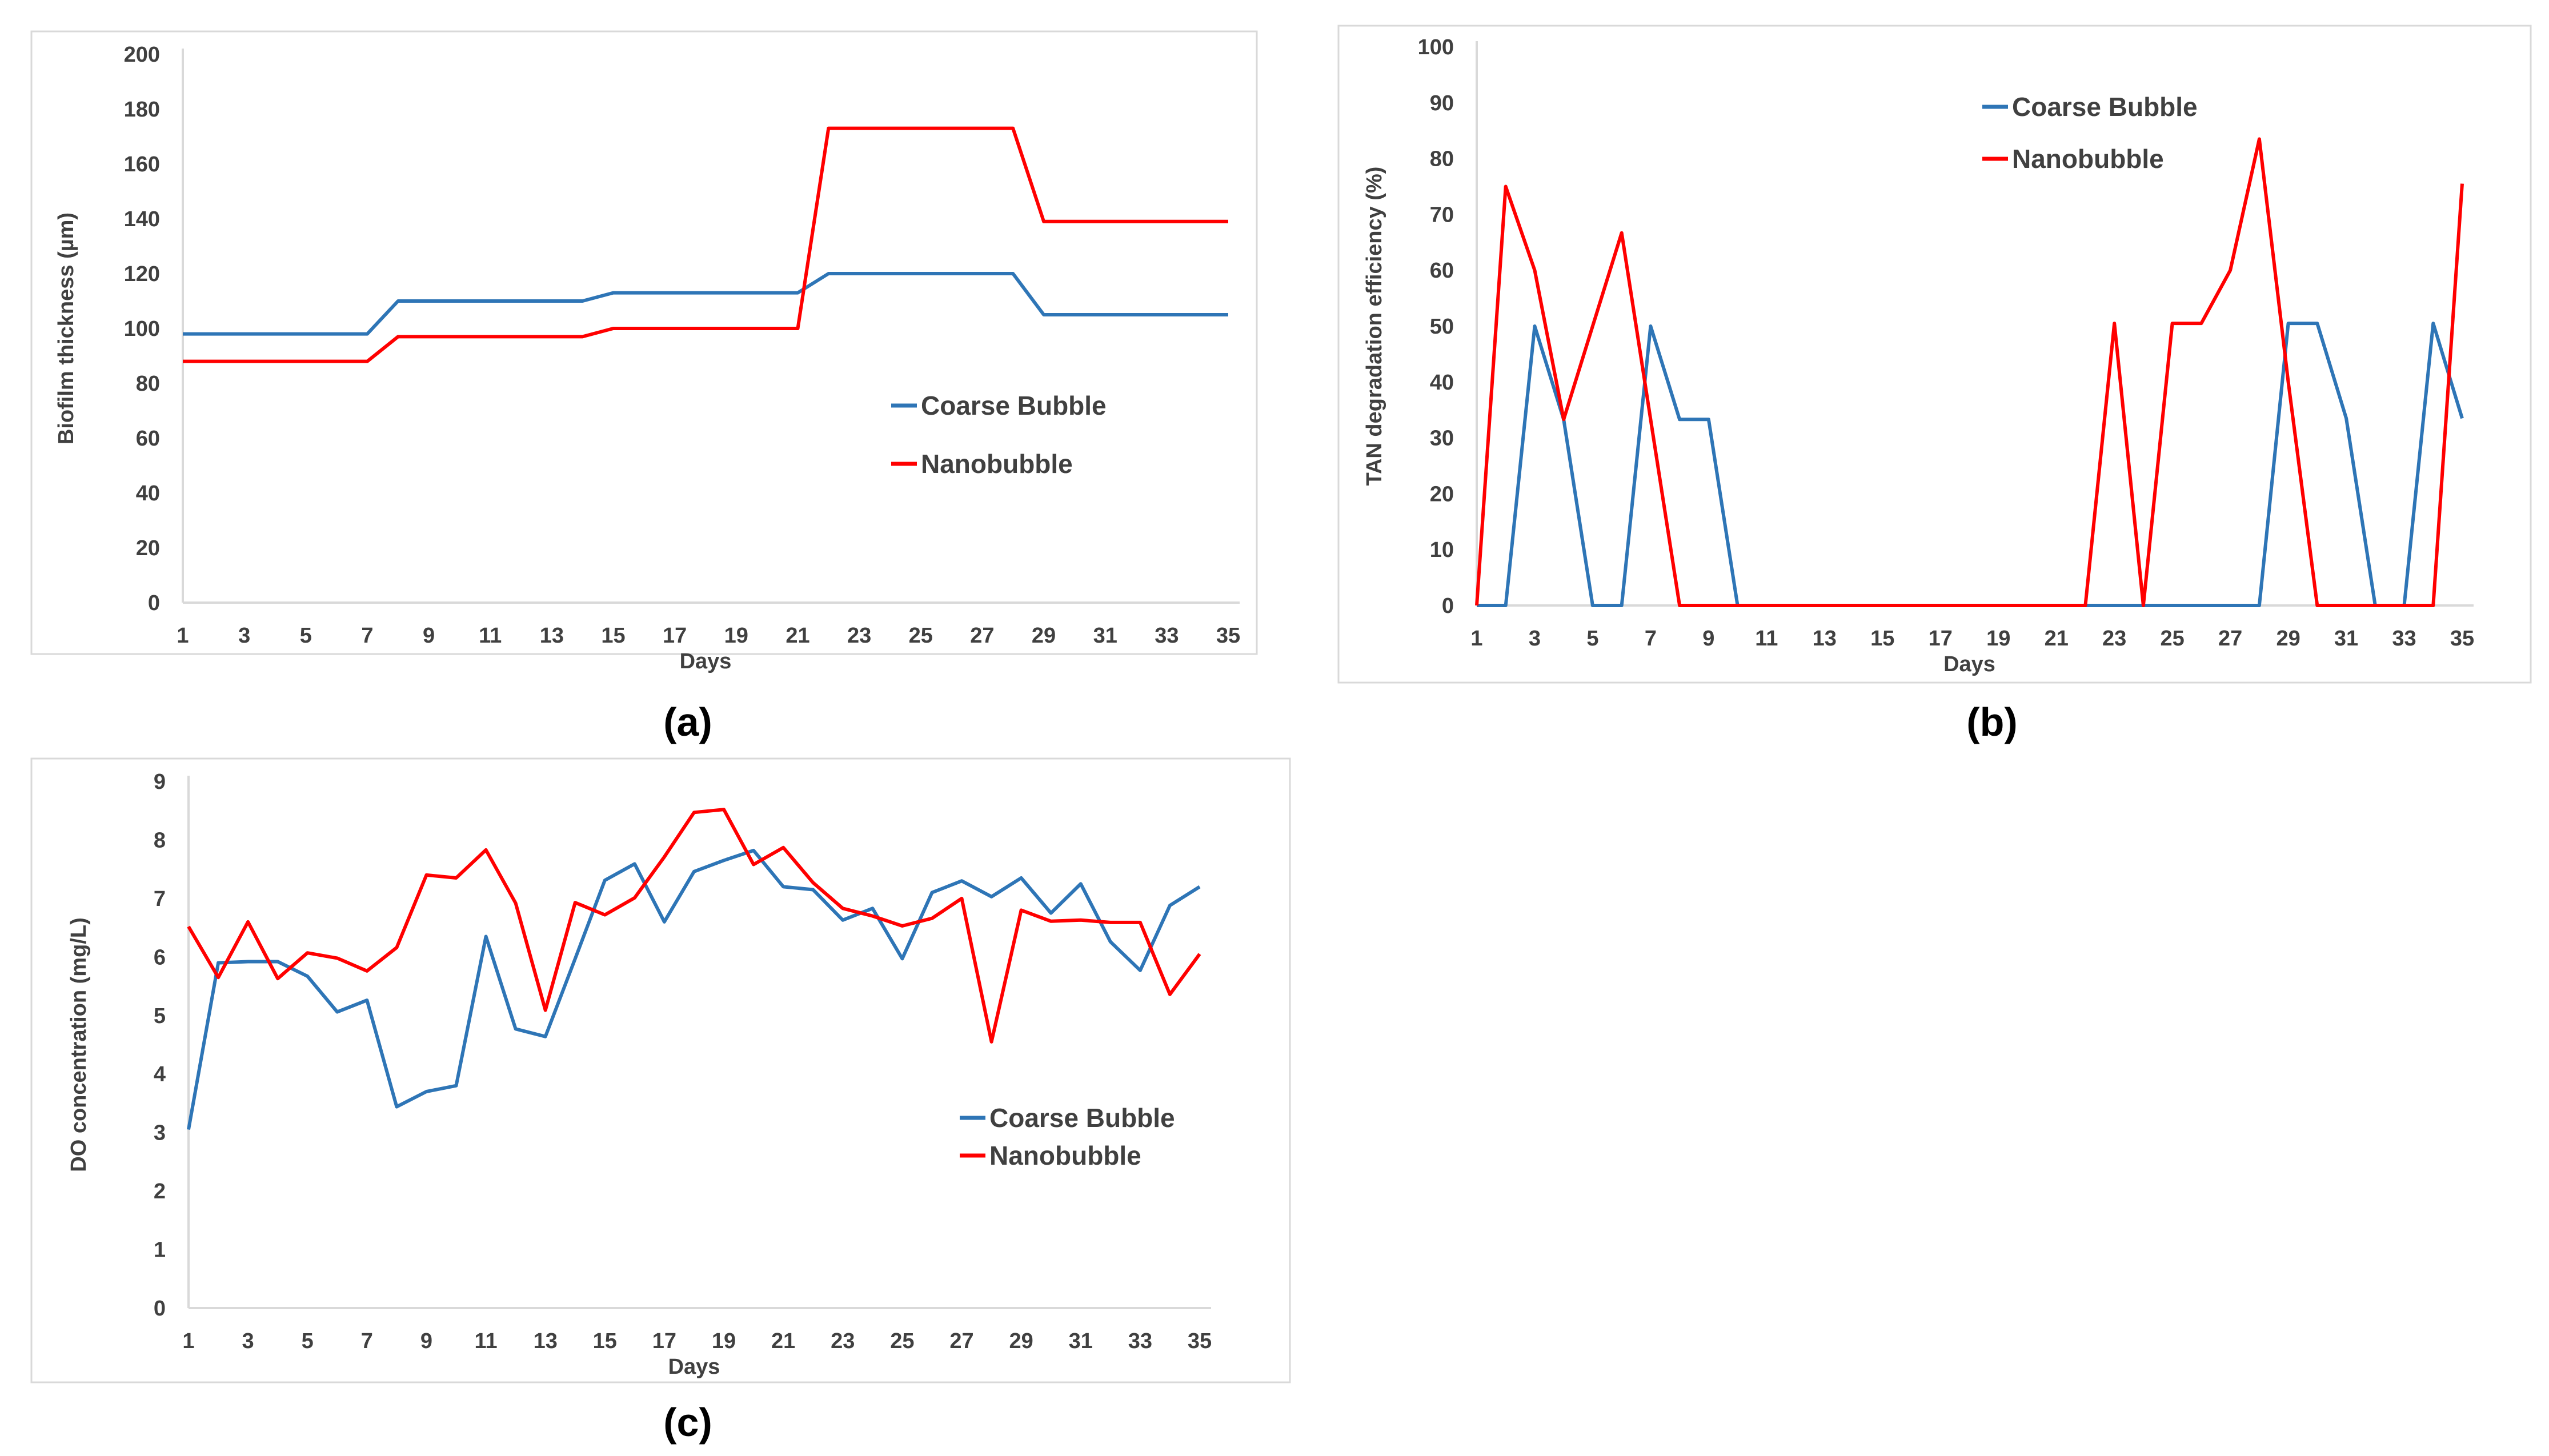 Image resolution: width=2549 pixels, height=1456 pixels. I want to click on panel-b-y-tick-label: 20, so click(1442, 494).